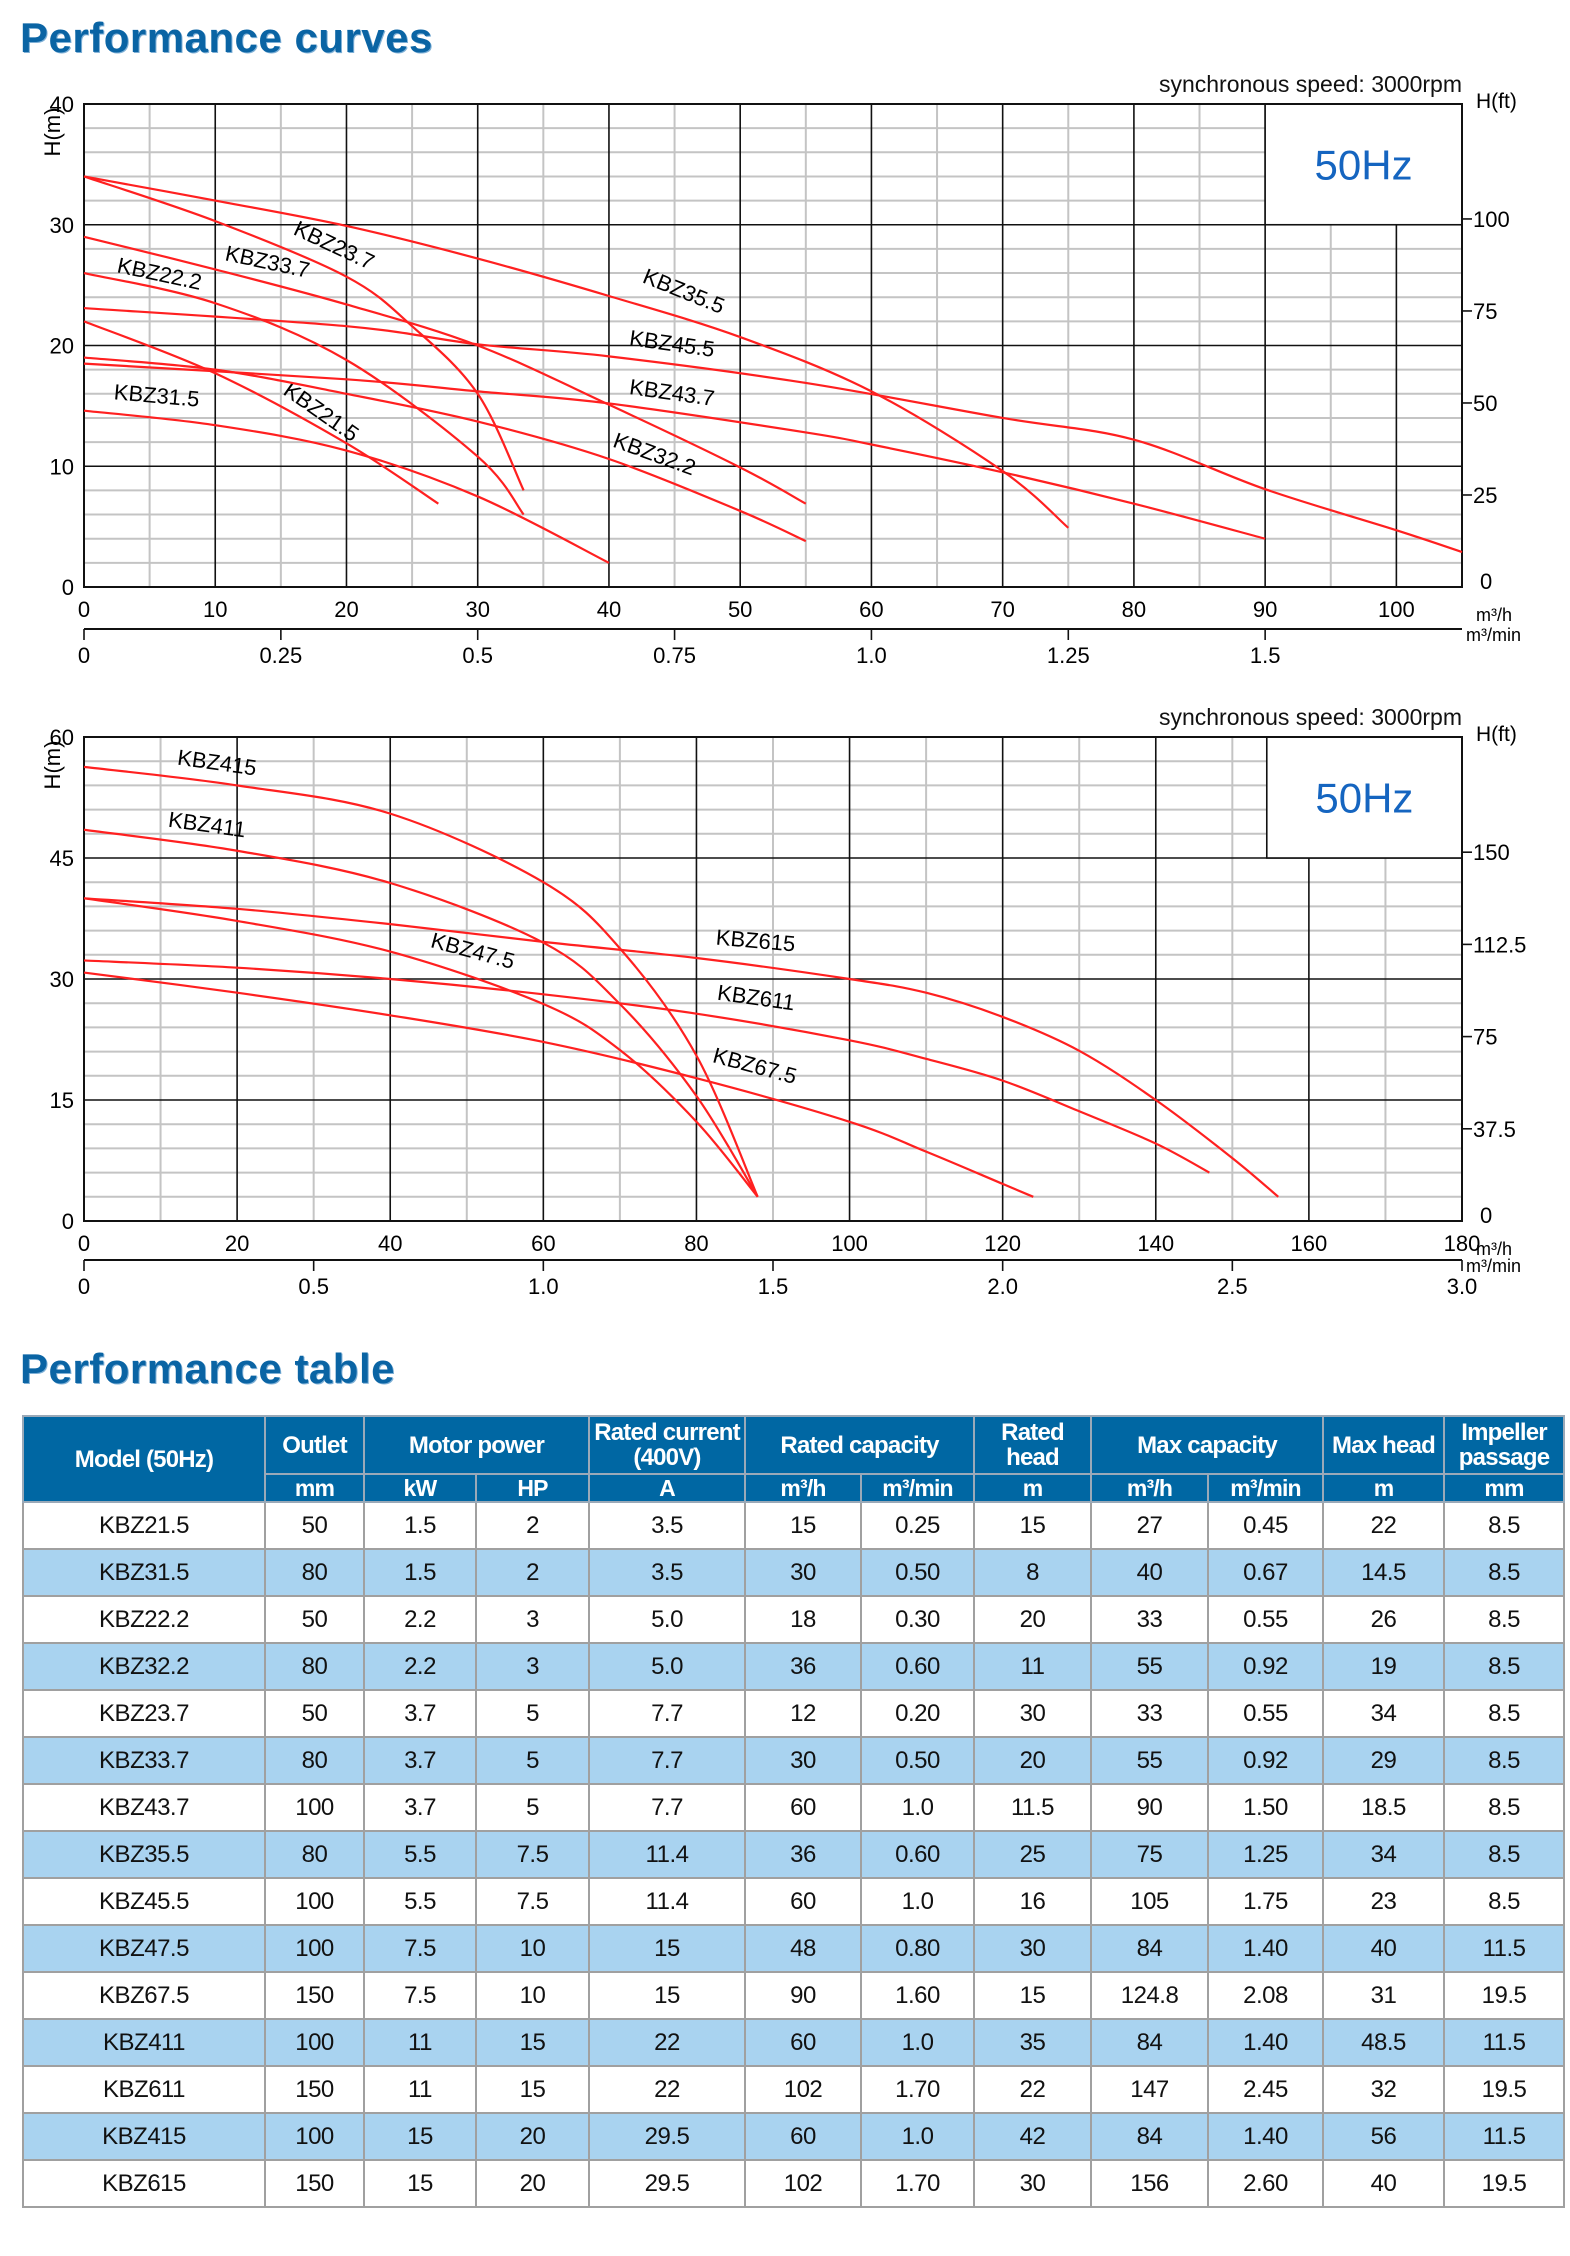  Describe the element at coordinates (144, 1619) in the screenshot. I see `model-cell: KBZ22.2` at that location.